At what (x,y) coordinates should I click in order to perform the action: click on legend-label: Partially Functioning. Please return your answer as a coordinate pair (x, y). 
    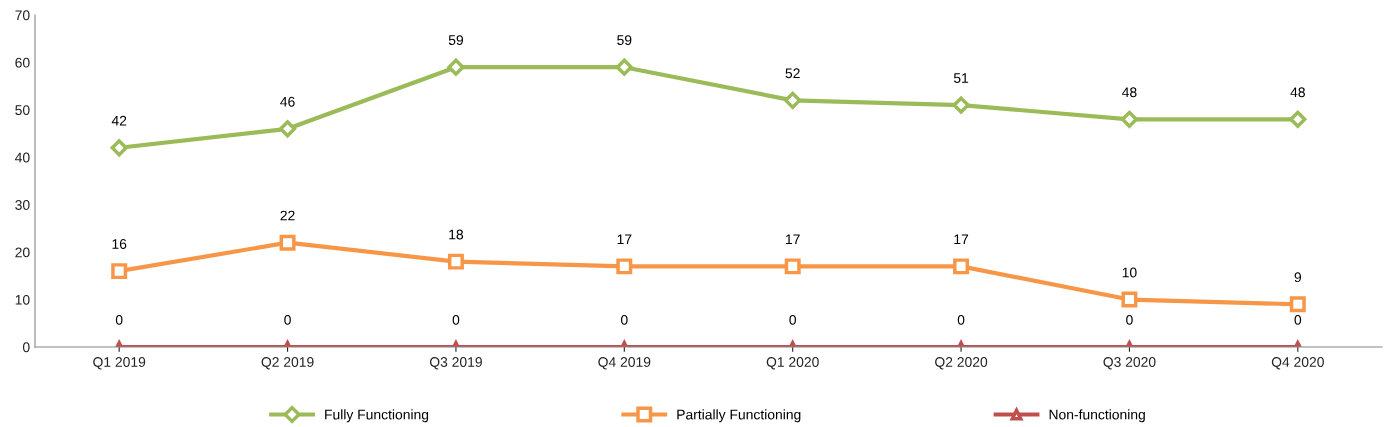
    Looking at the image, I should click on (739, 416).